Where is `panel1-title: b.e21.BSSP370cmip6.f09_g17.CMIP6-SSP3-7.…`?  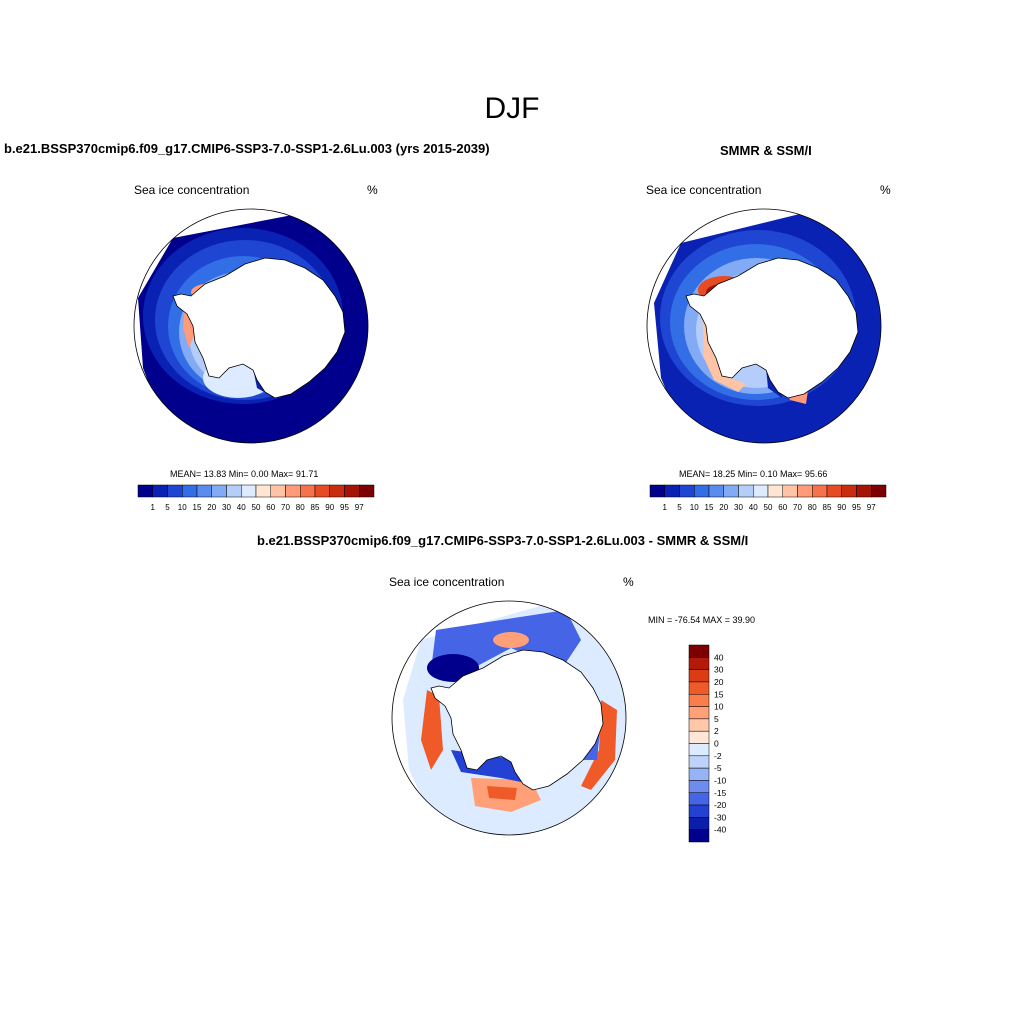 panel1-title: b.e21.BSSP370cmip6.f09_g17.CMIP6-SSP3-7.… is located at coordinates (247, 148).